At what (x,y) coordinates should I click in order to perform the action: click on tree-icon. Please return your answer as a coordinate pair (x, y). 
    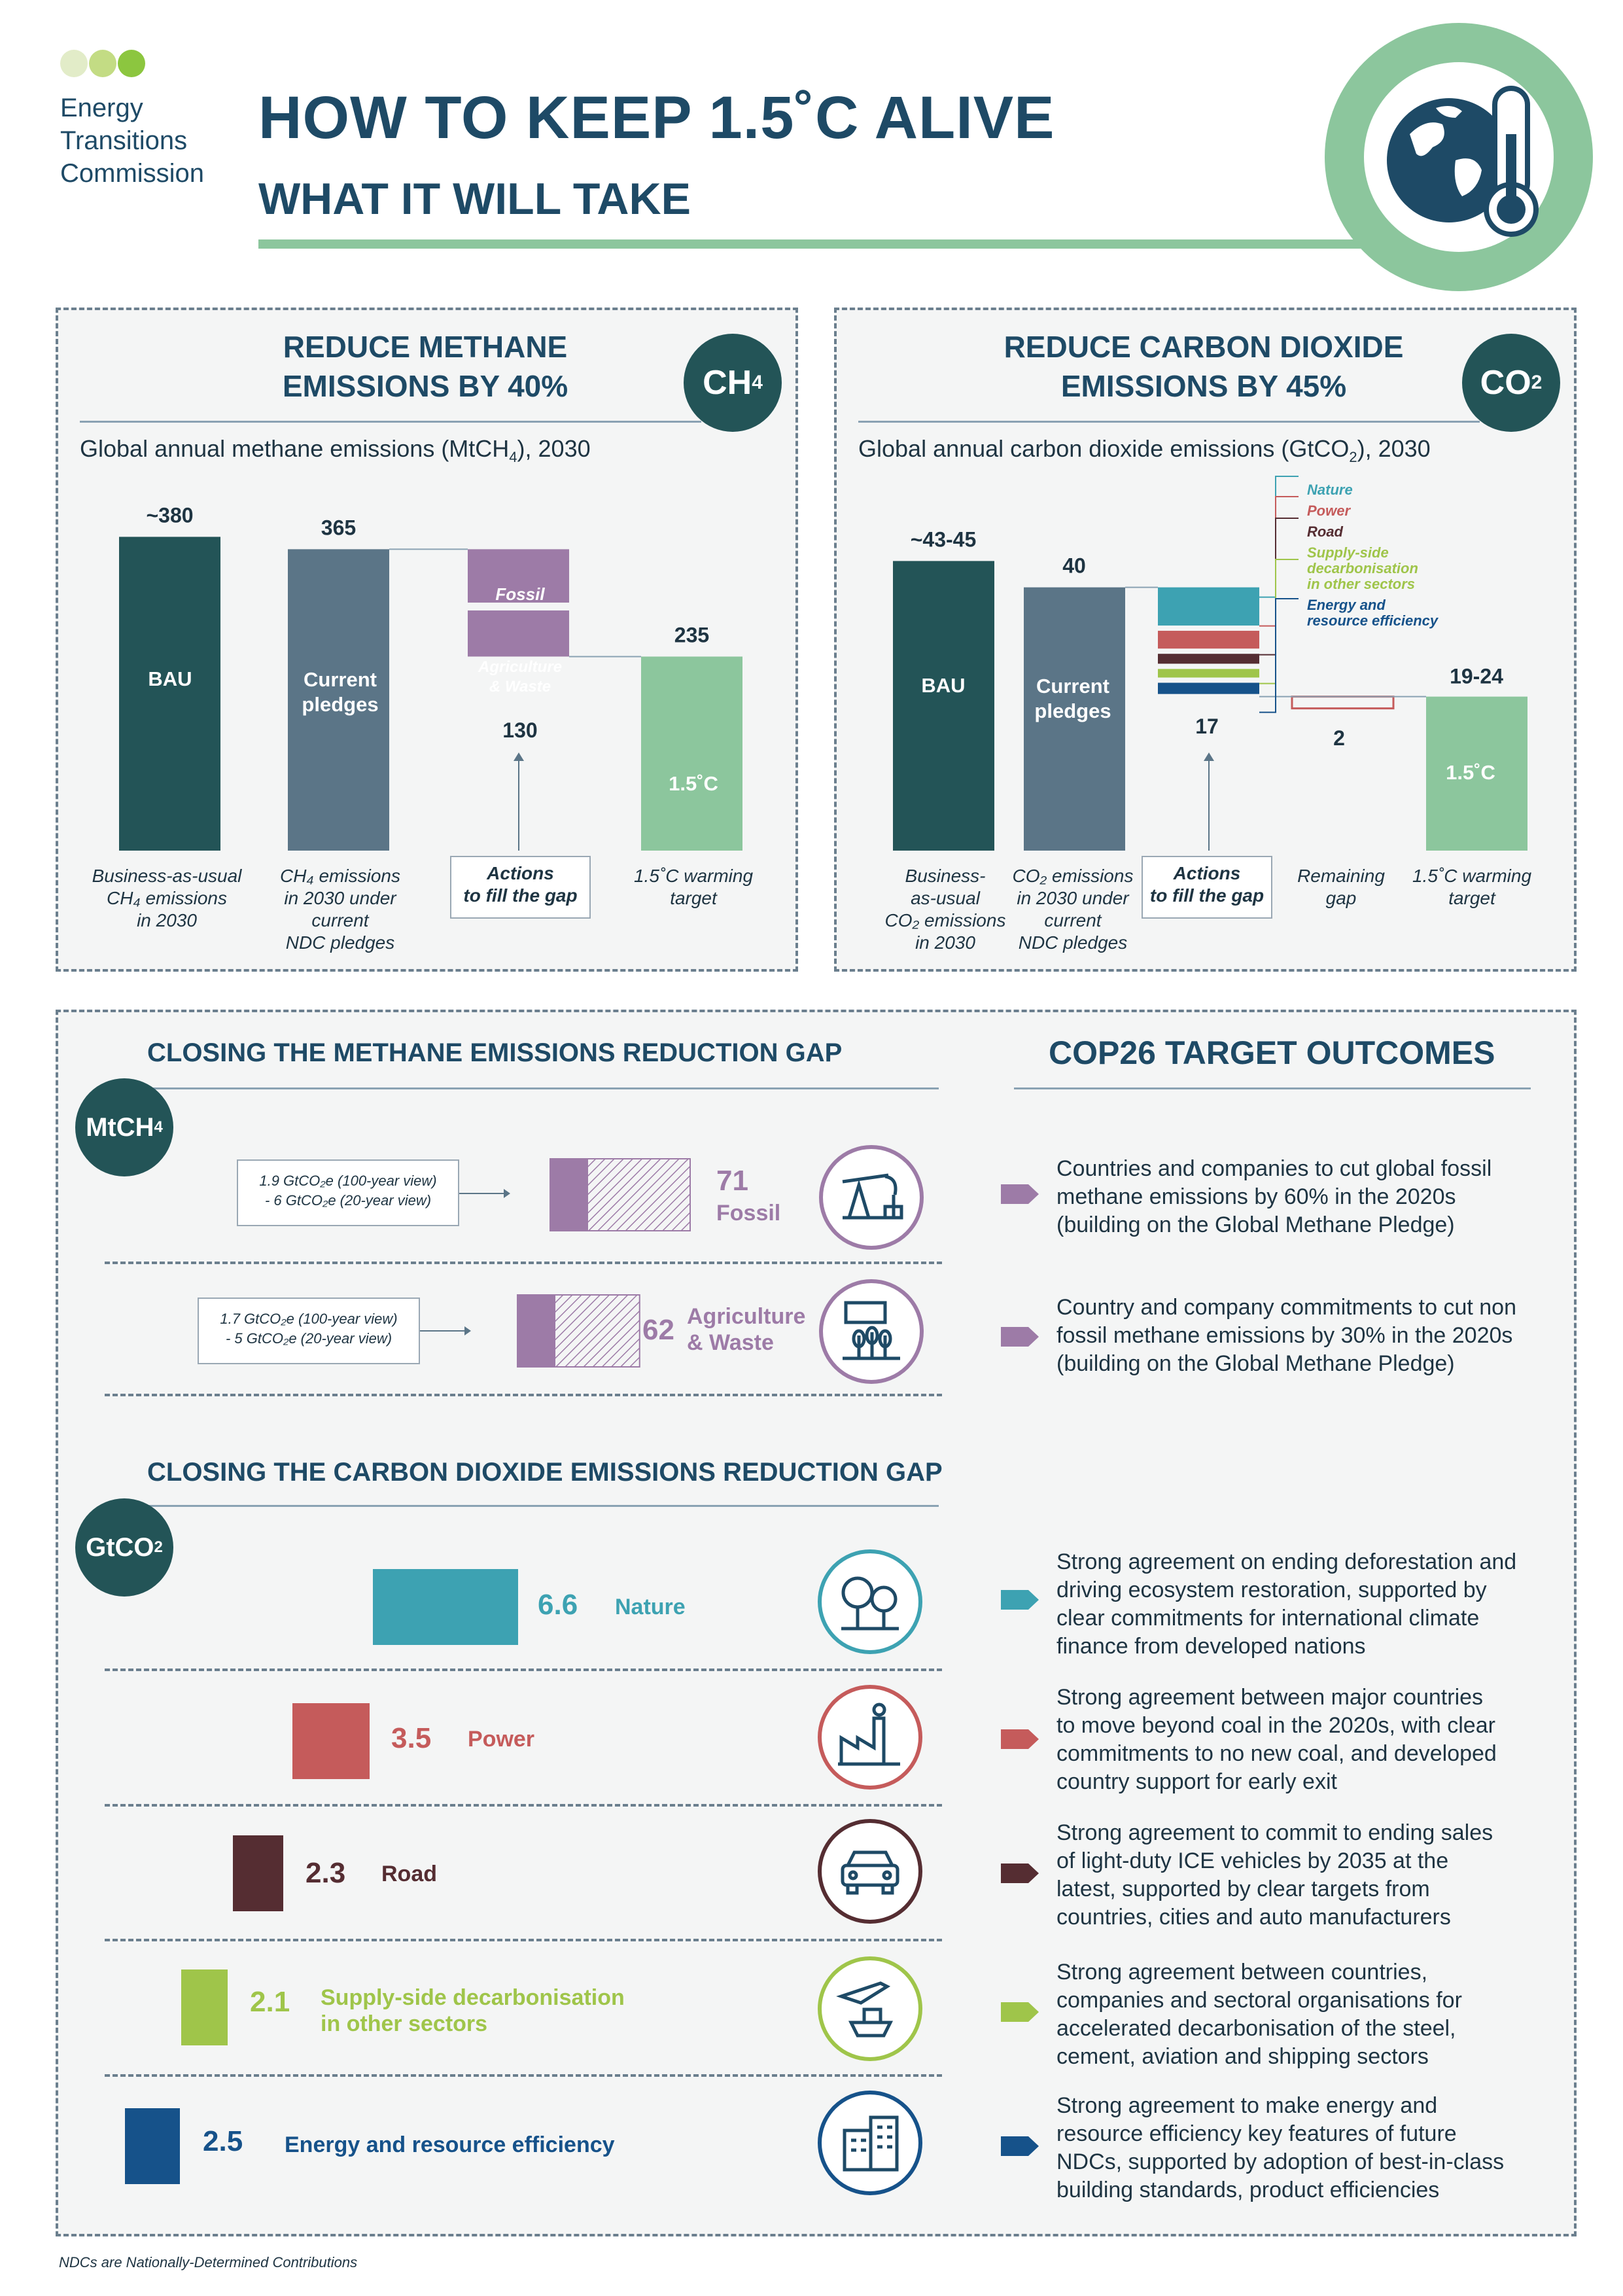
    Looking at the image, I should click on (870, 1601).